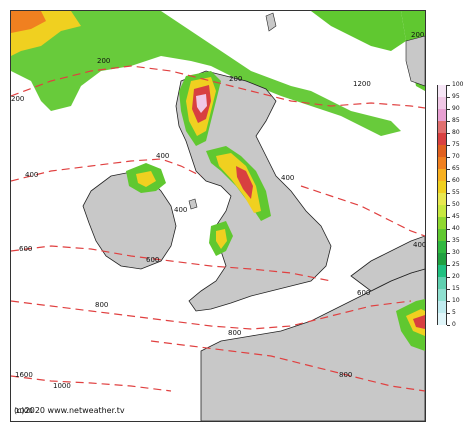 This screenshot has height=432, width=474. Describe the element at coordinates (456, 156) in the screenshot. I see `colorbar-tick-label: 70` at that location.